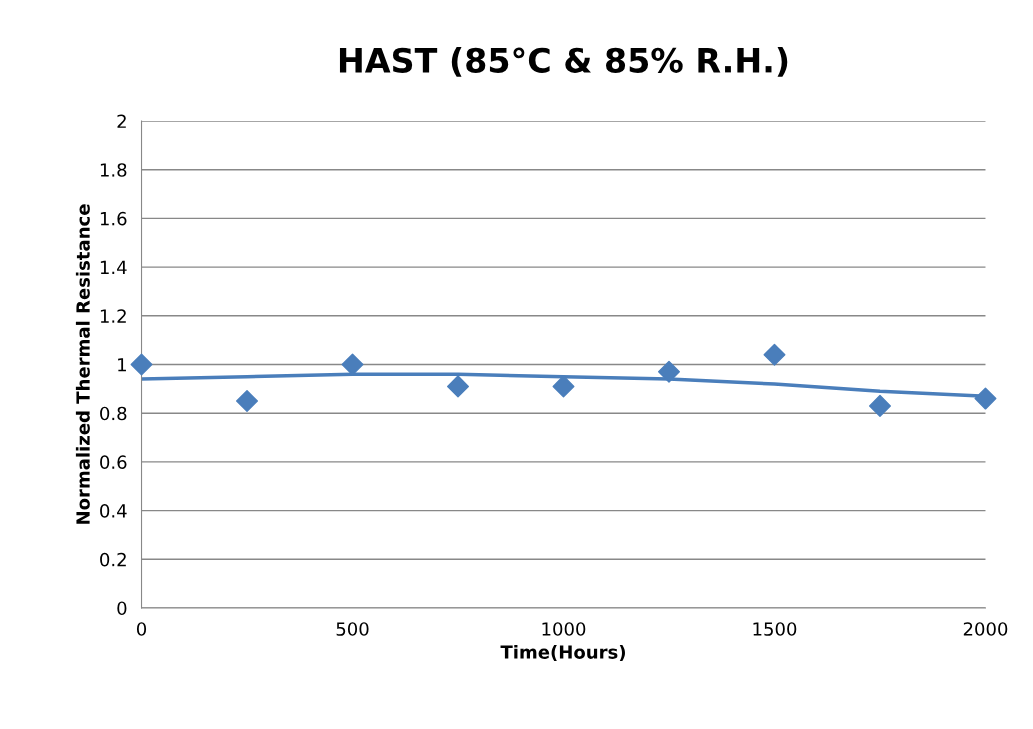 The image size is (1033, 729). Describe the element at coordinates (113, 413) in the screenshot. I see `y-tick-label: 0.8` at that location.